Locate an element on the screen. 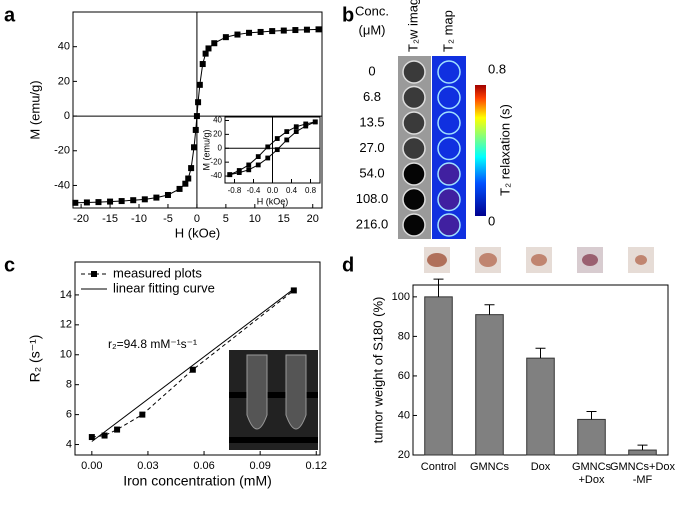 Image resolution: width=685 pixels, height=506 pixels. colorbar-label: T₂ relaxation (s) is located at coordinates (504, 150).